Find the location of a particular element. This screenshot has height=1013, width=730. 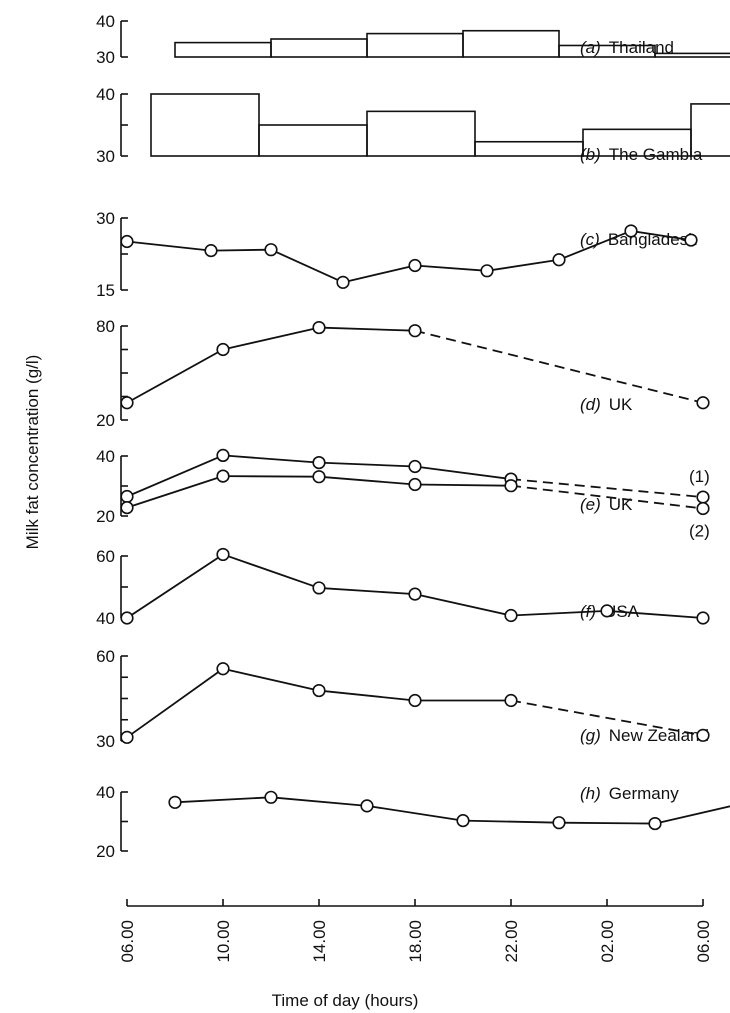

panel-label: (h) Germany is located at coordinates (629, 793).